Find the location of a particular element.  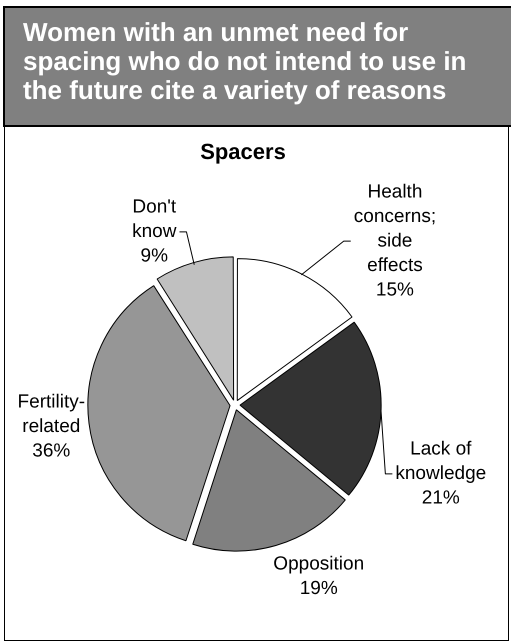

chart-title: Women with an unmet need for spacing who do not intend to use in the future cite a variety of reasons is located at coordinates (245, 61).